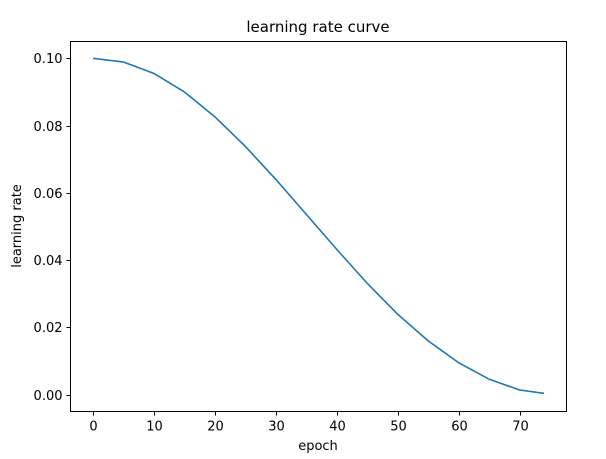 This screenshot has width=606, height=459. I want to click on y-tick-label: 0.00, so click(48, 396).